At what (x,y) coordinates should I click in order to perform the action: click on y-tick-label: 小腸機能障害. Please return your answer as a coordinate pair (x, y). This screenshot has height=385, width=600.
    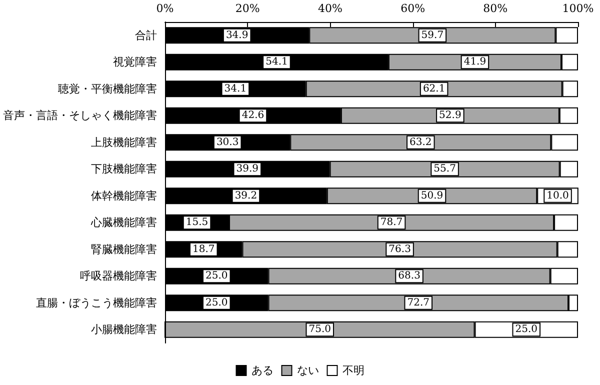
    Looking at the image, I should click on (124, 329).